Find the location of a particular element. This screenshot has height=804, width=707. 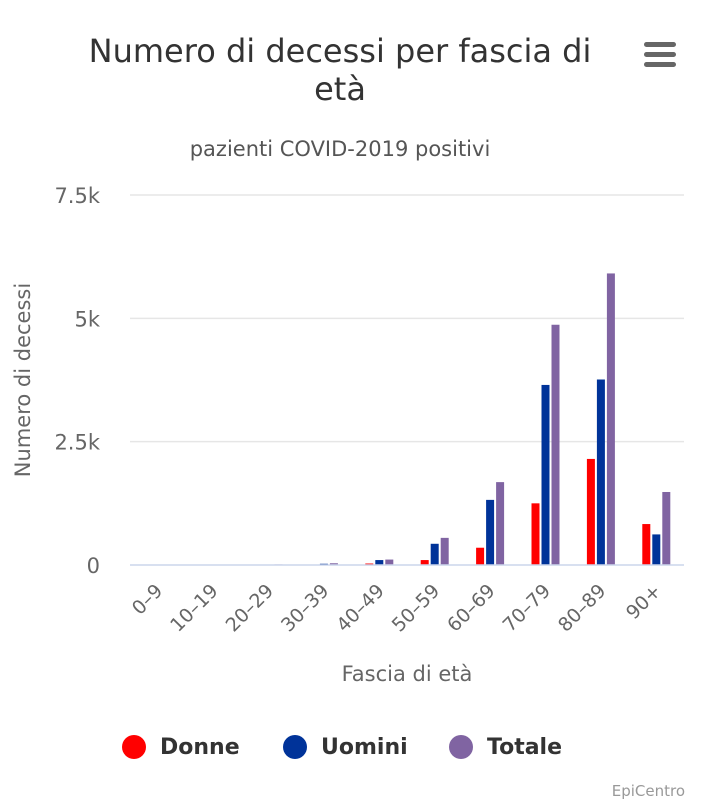

legend-label: Totale is located at coordinates (525, 747).